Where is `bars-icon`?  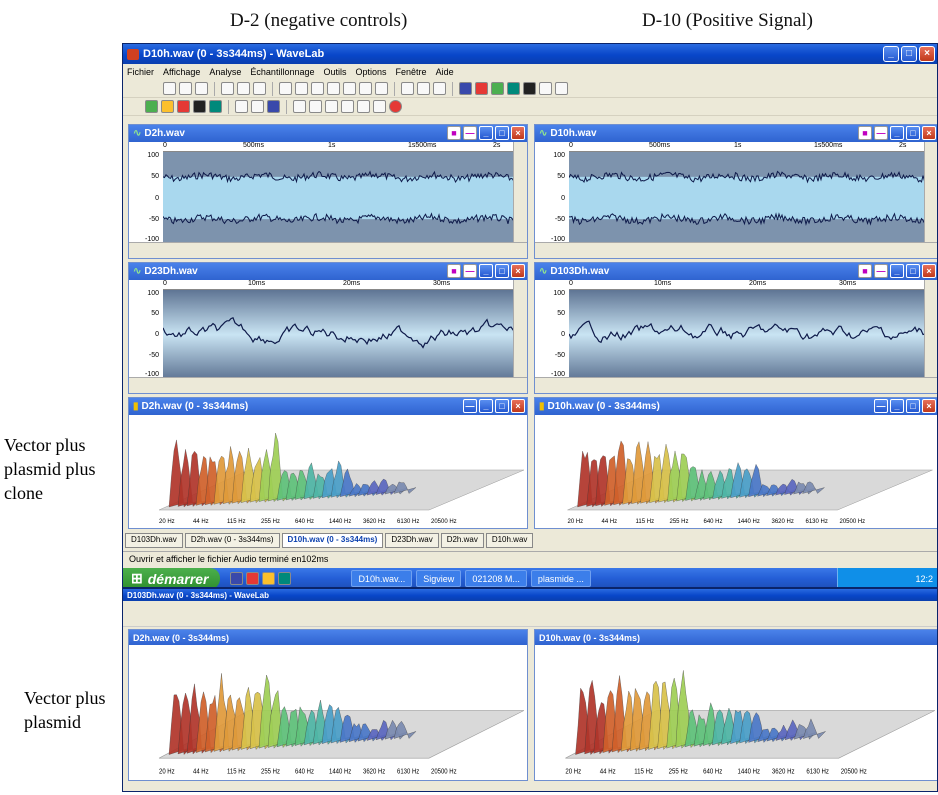 bars-icon is located at coordinates (199, 106).